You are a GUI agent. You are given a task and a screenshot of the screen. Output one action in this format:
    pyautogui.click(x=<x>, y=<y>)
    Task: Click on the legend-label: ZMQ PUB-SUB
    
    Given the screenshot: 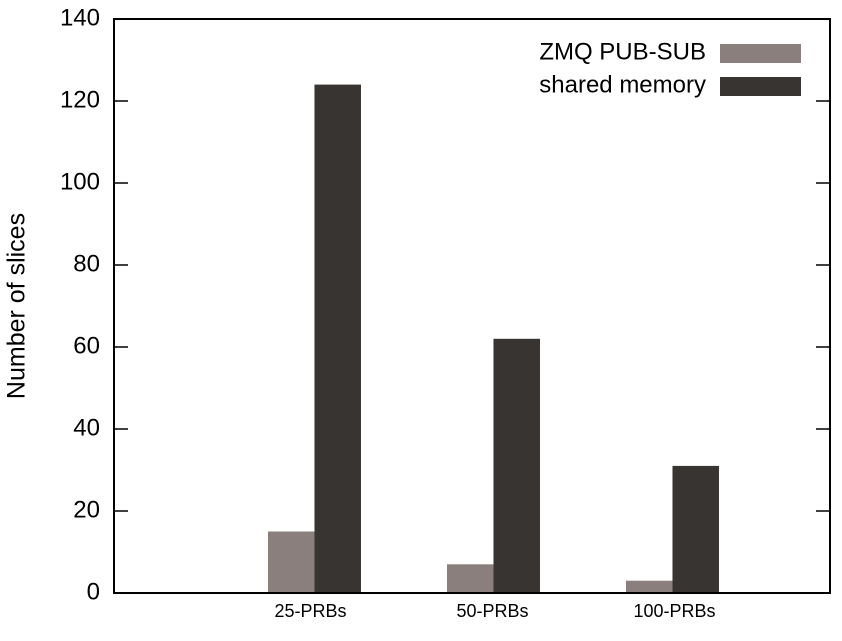 What is the action you would take?
    pyautogui.click(x=622, y=51)
    